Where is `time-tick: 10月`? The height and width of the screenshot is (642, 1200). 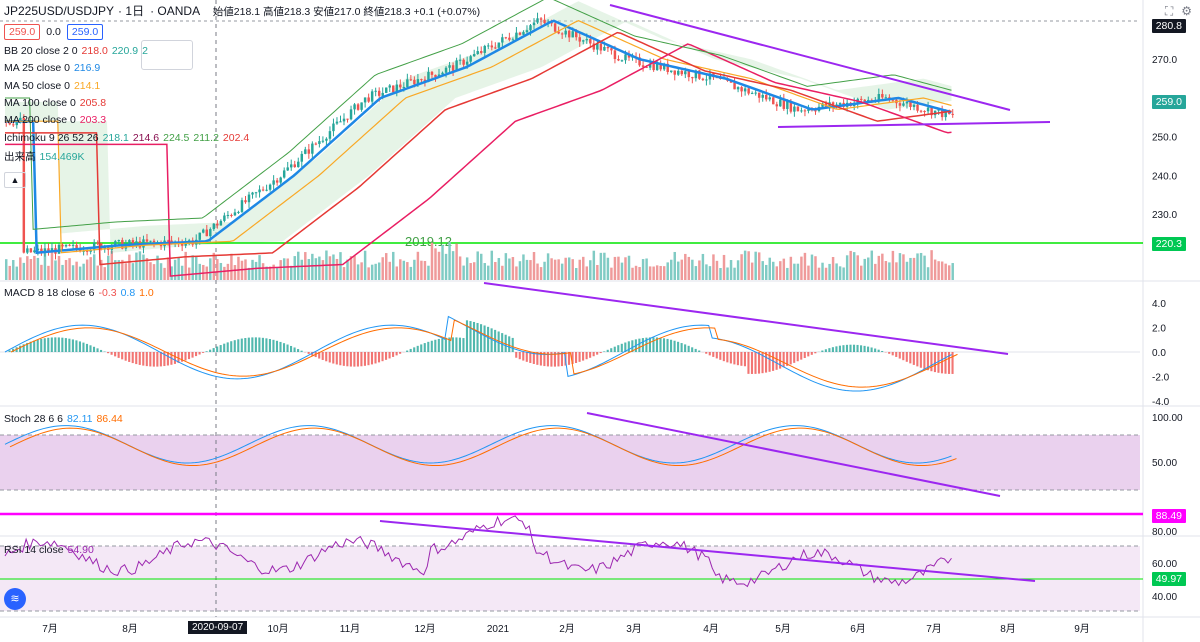 time-tick: 10月 is located at coordinates (277, 629).